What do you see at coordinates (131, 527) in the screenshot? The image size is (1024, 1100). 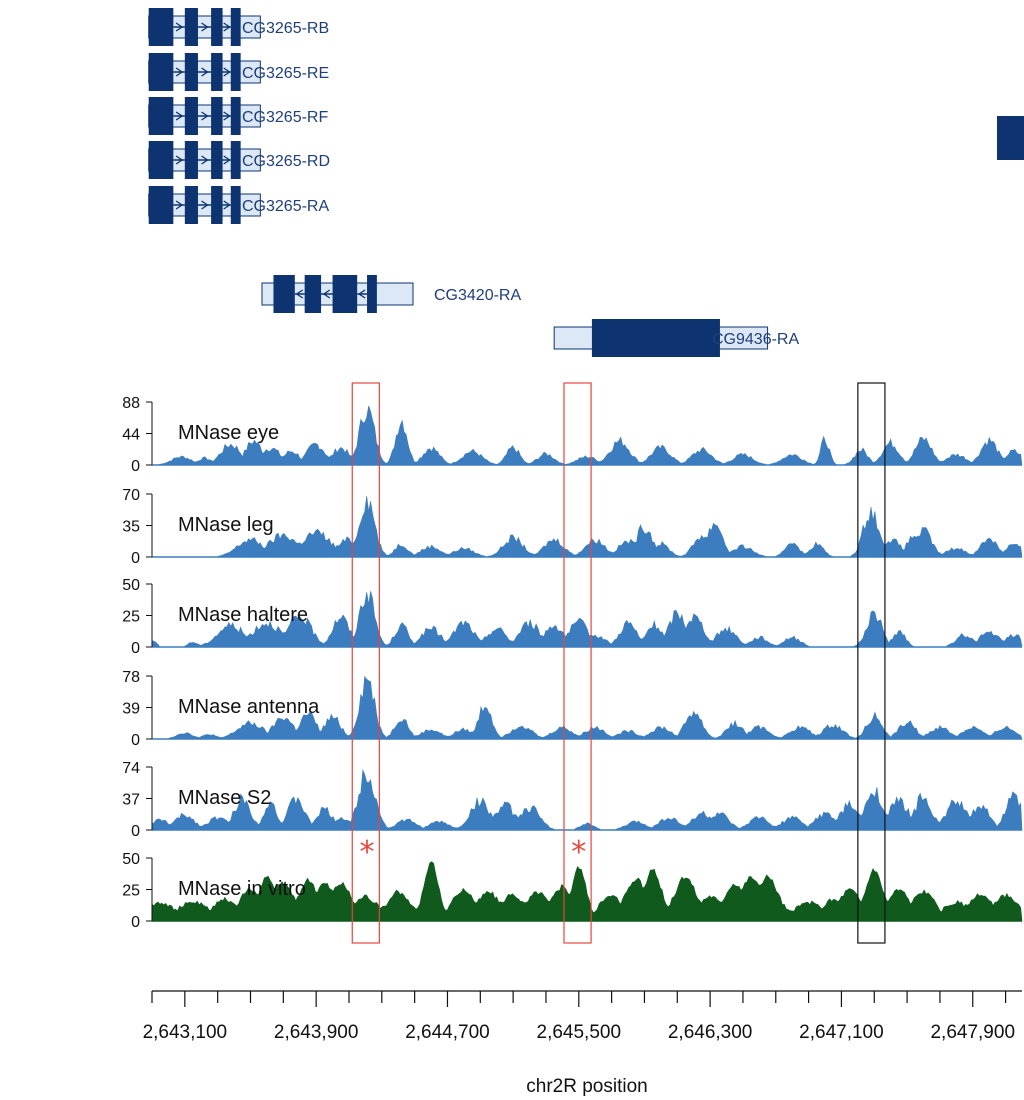 I see `y-tick-label: 35` at bounding box center [131, 527].